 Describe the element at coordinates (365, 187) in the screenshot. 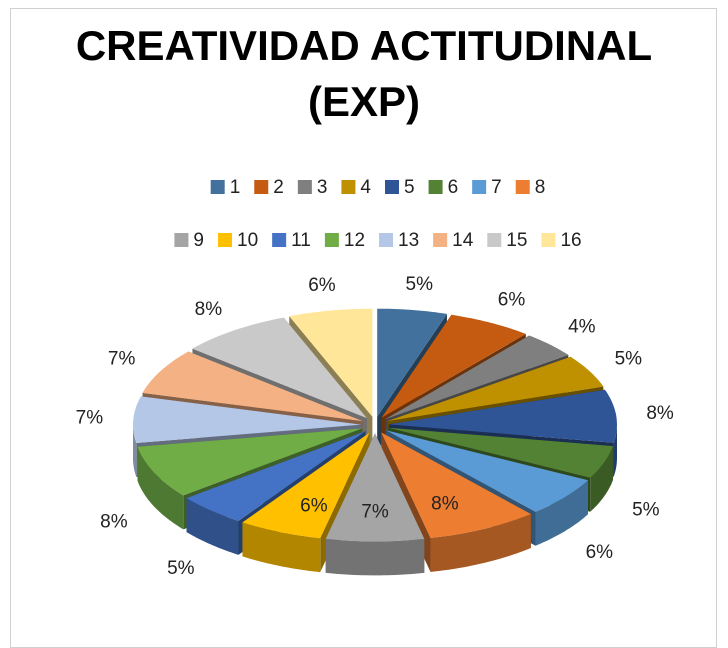

I see `legend-label: 4` at that location.